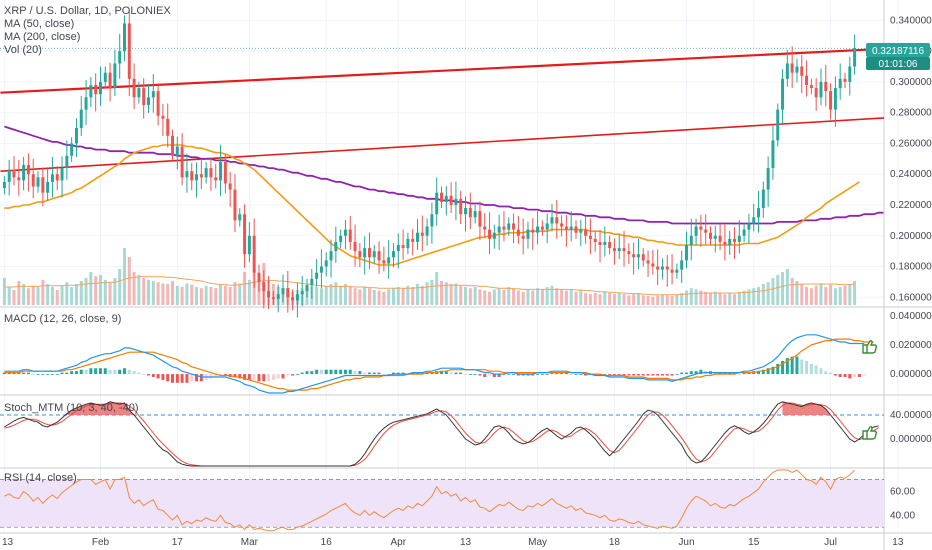 The width and height of the screenshot is (932, 550). What do you see at coordinates (442, 144) in the screenshot?
I see `lower-trendline` at bounding box center [442, 144].